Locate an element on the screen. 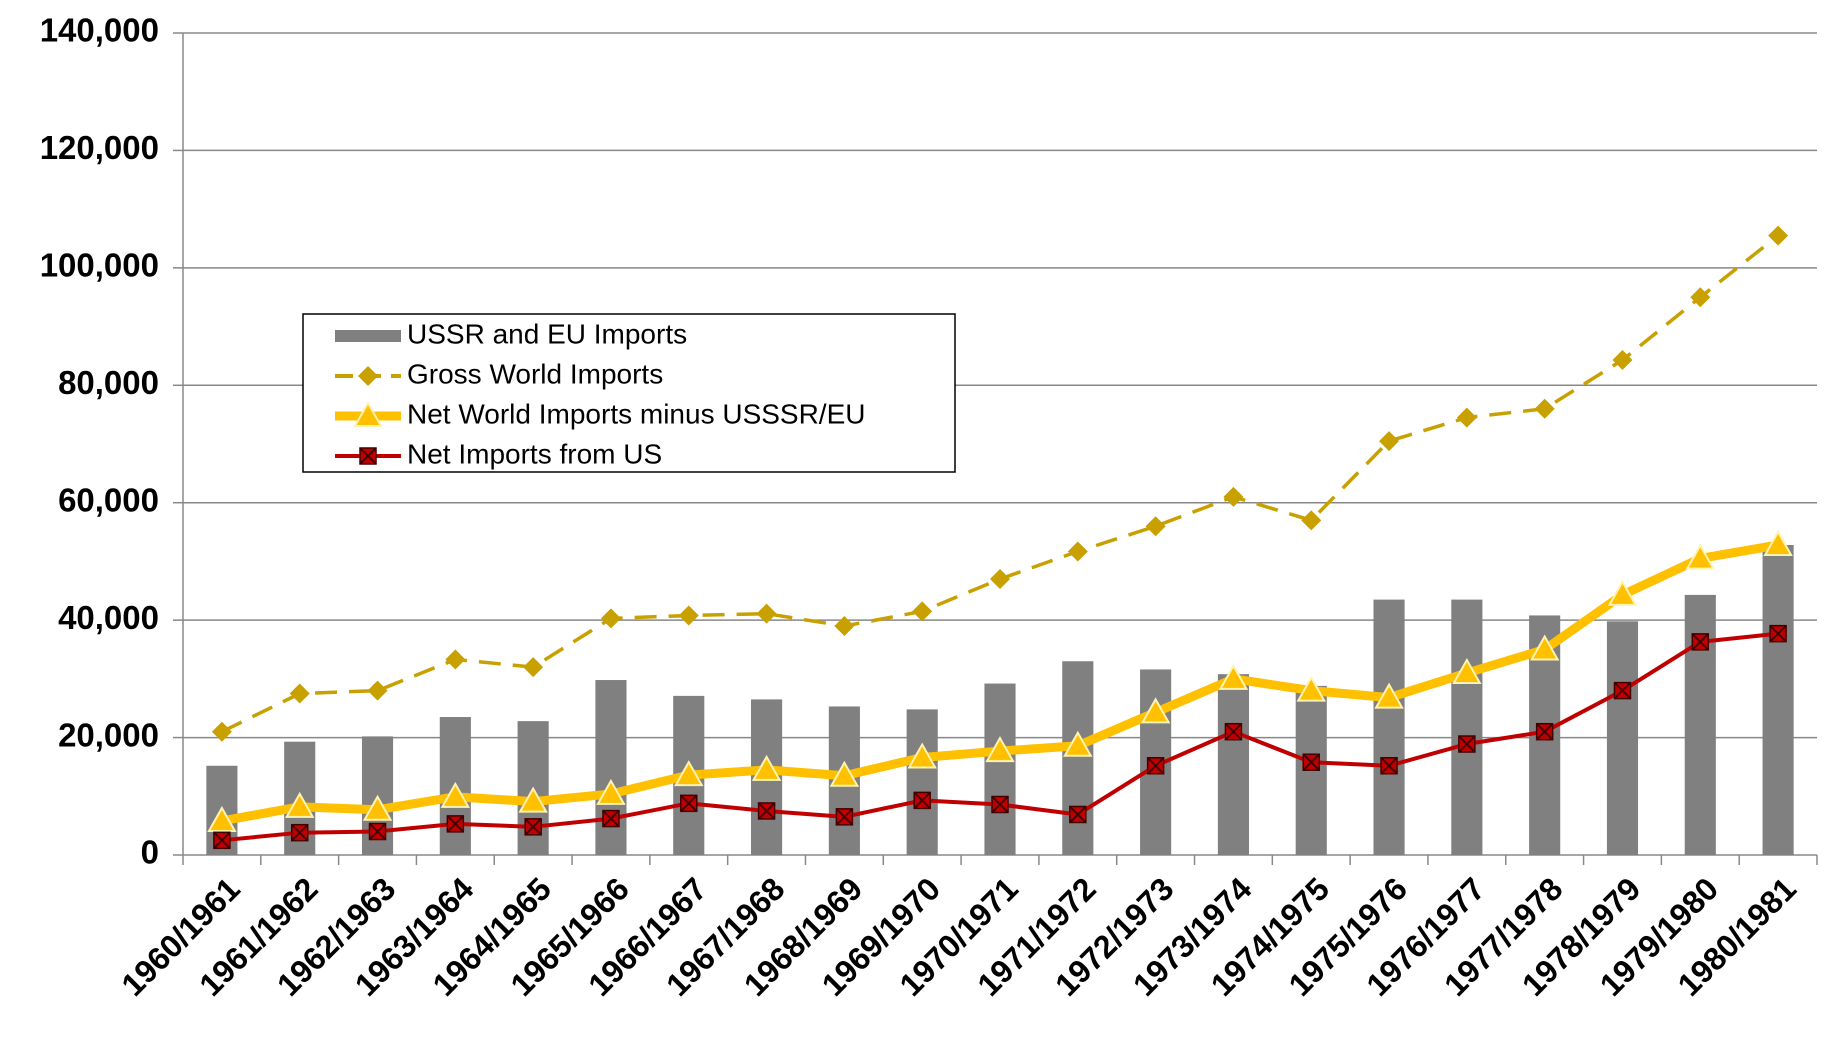  y-tick-label: 120,000 is located at coordinates (99, 147).